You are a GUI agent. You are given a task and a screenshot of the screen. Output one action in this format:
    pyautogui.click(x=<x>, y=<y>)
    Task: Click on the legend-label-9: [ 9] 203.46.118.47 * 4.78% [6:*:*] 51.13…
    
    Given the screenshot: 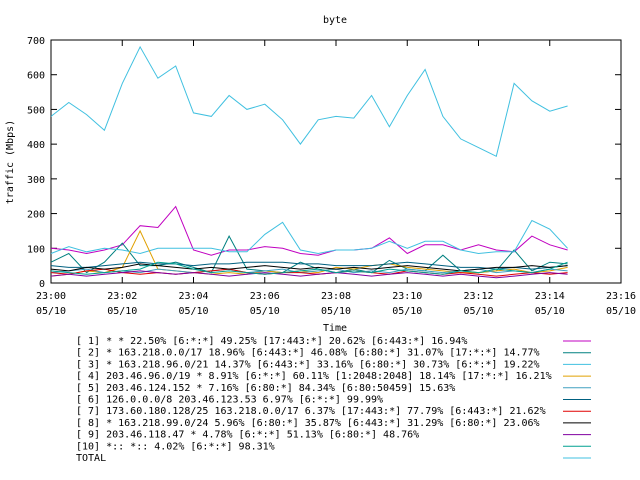 What is the action you would take?
    pyautogui.click(x=247, y=435)
    